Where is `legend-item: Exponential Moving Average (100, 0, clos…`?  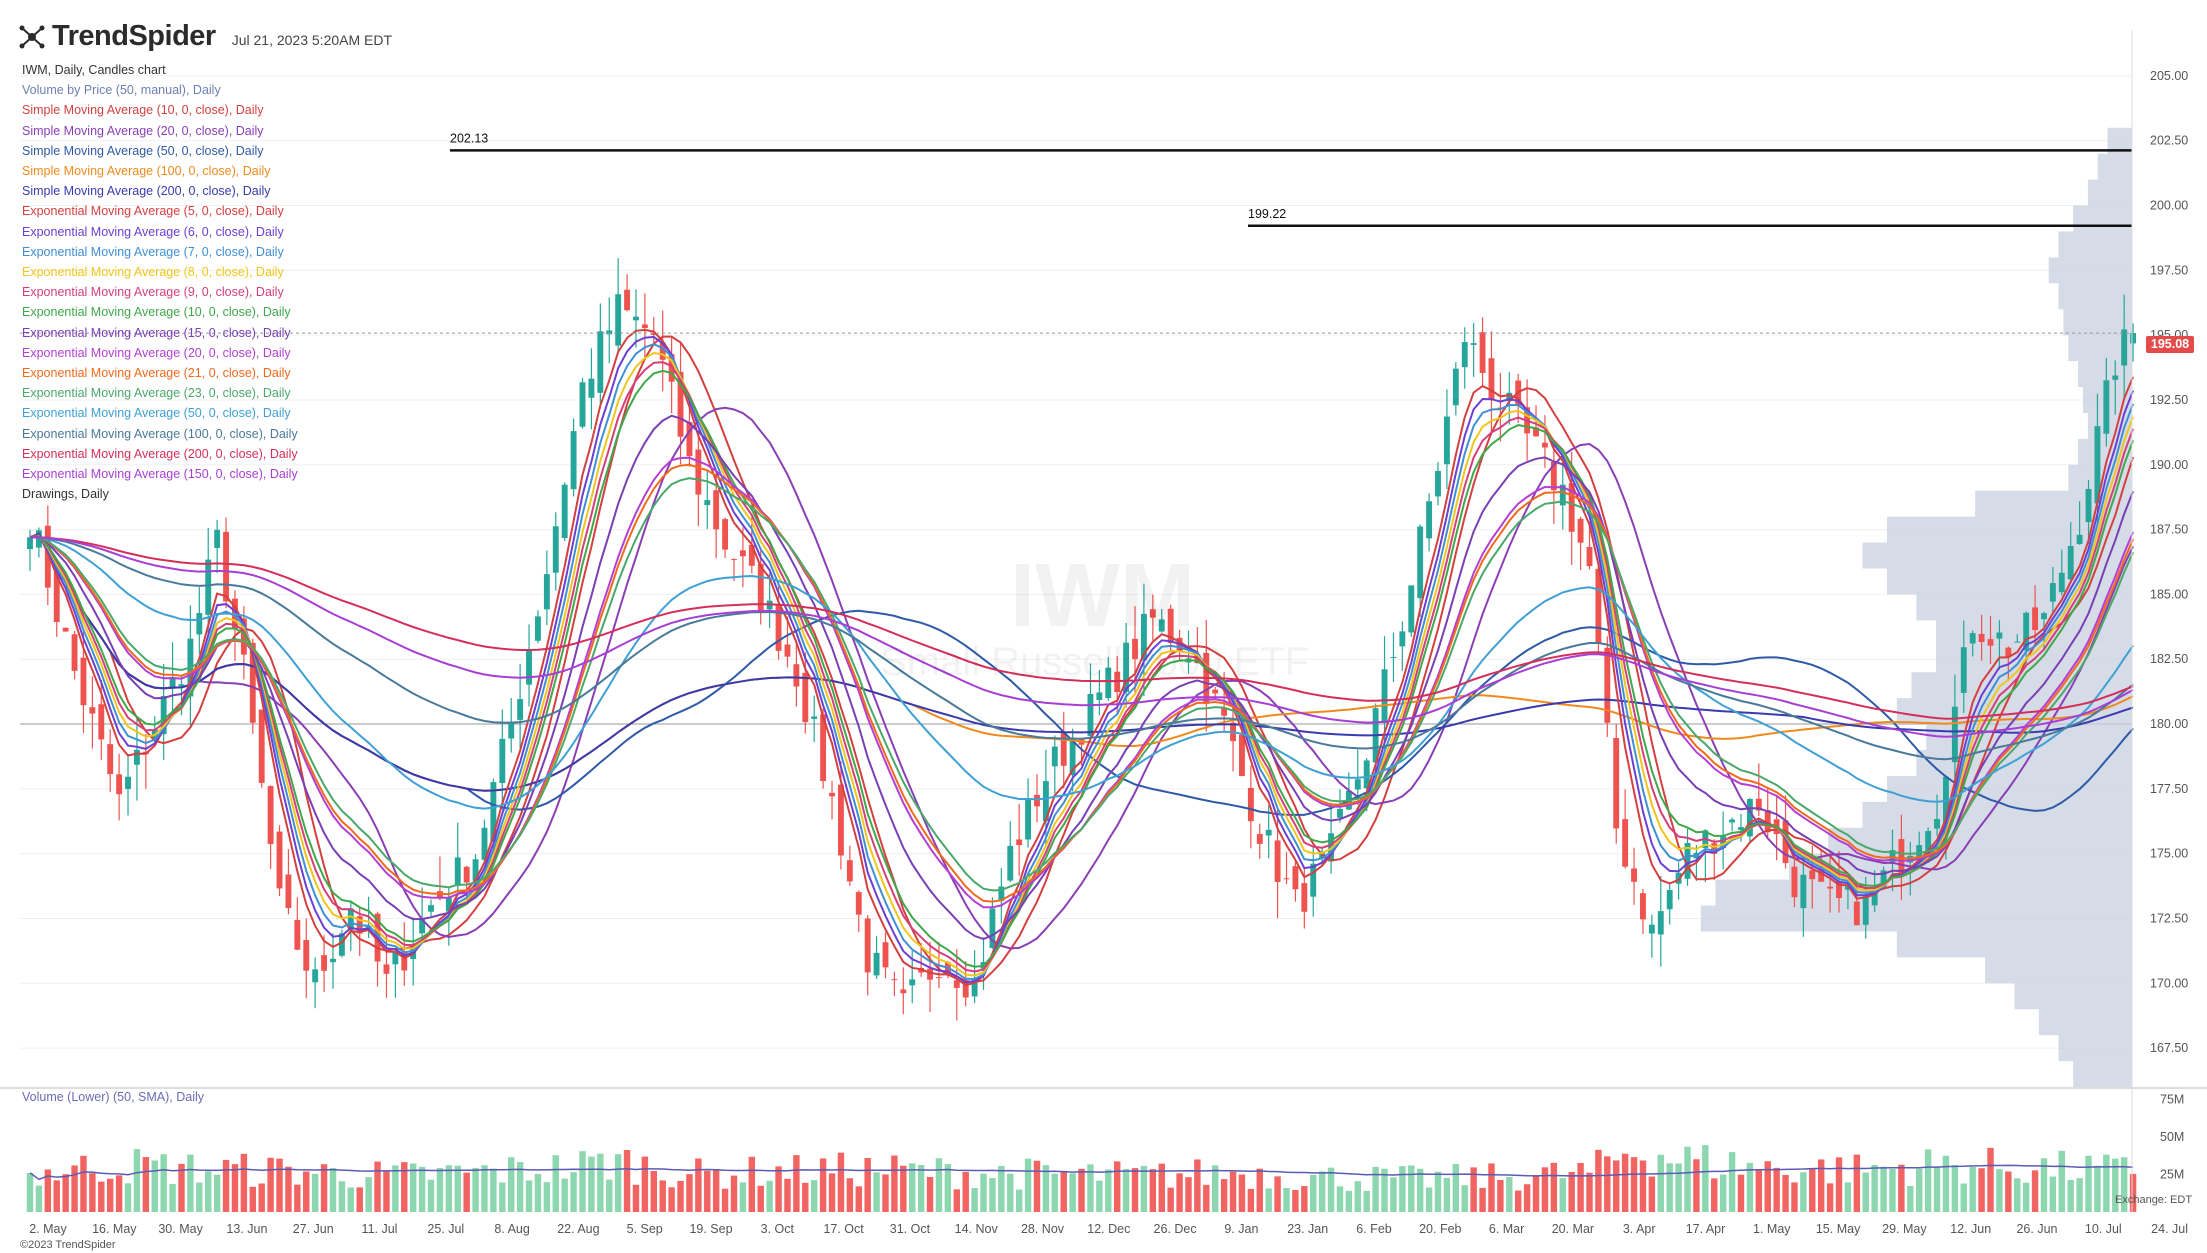 legend-item: Exponential Moving Average (100, 0, clos… is located at coordinates (160, 433).